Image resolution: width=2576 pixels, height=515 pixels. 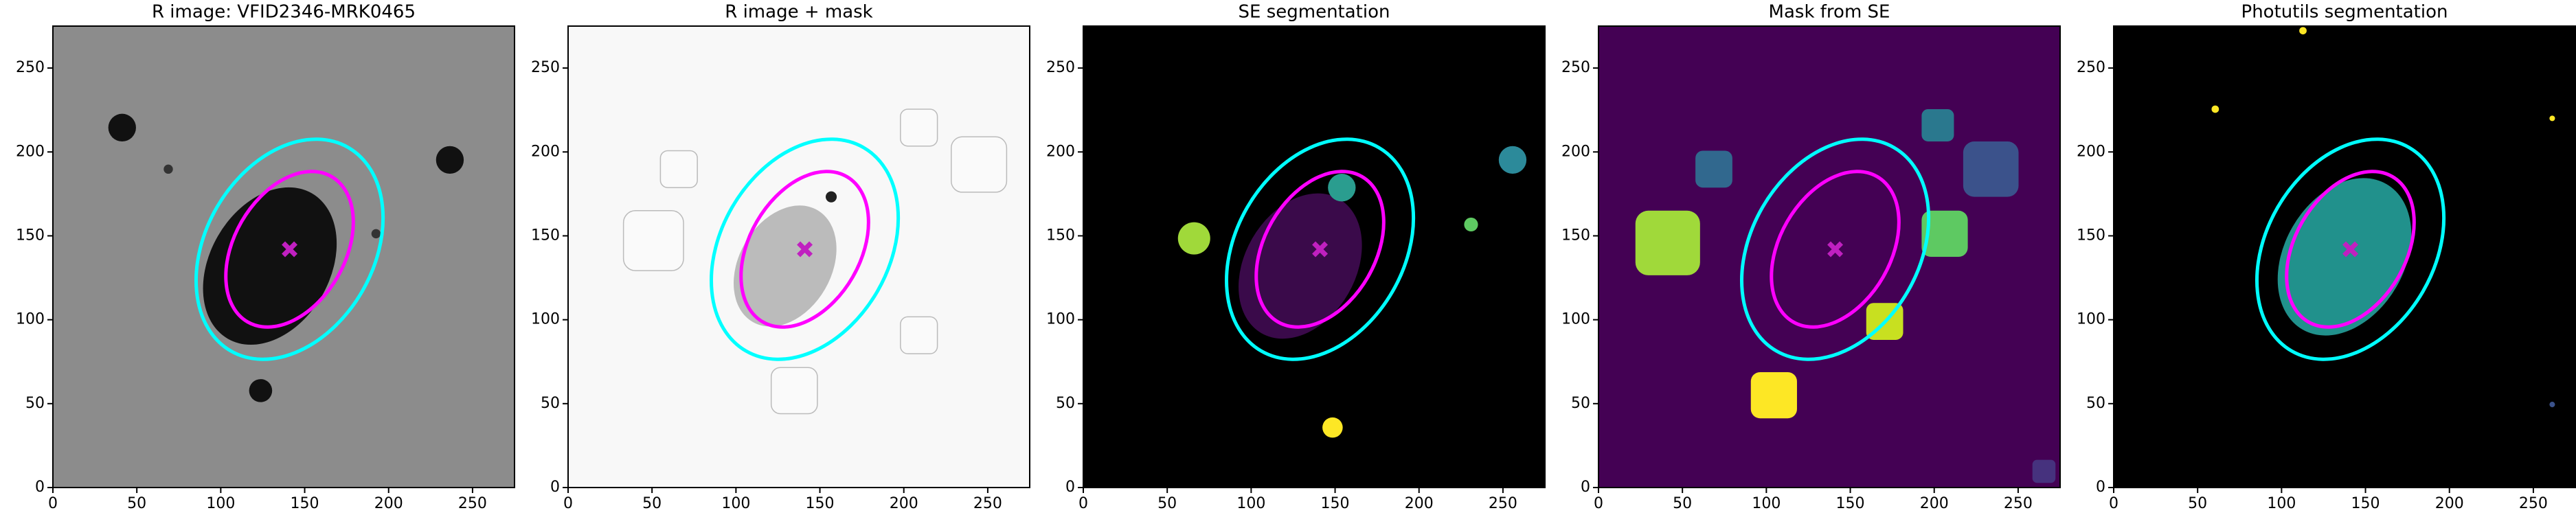 What do you see at coordinates (799, 12) in the screenshot?
I see `axes-title: R image + mask` at bounding box center [799, 12].